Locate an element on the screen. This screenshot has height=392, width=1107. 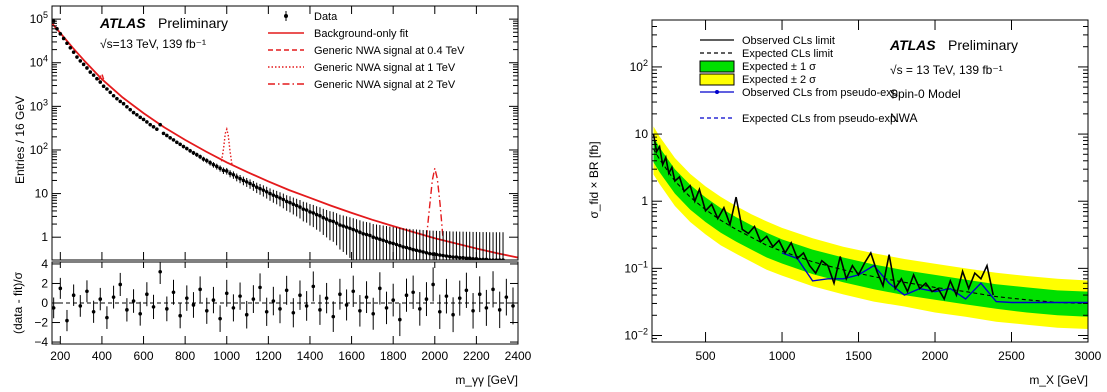
legend-entry: Generic NWA signal at 0.4 TeV is located at coordinates (389, 51).